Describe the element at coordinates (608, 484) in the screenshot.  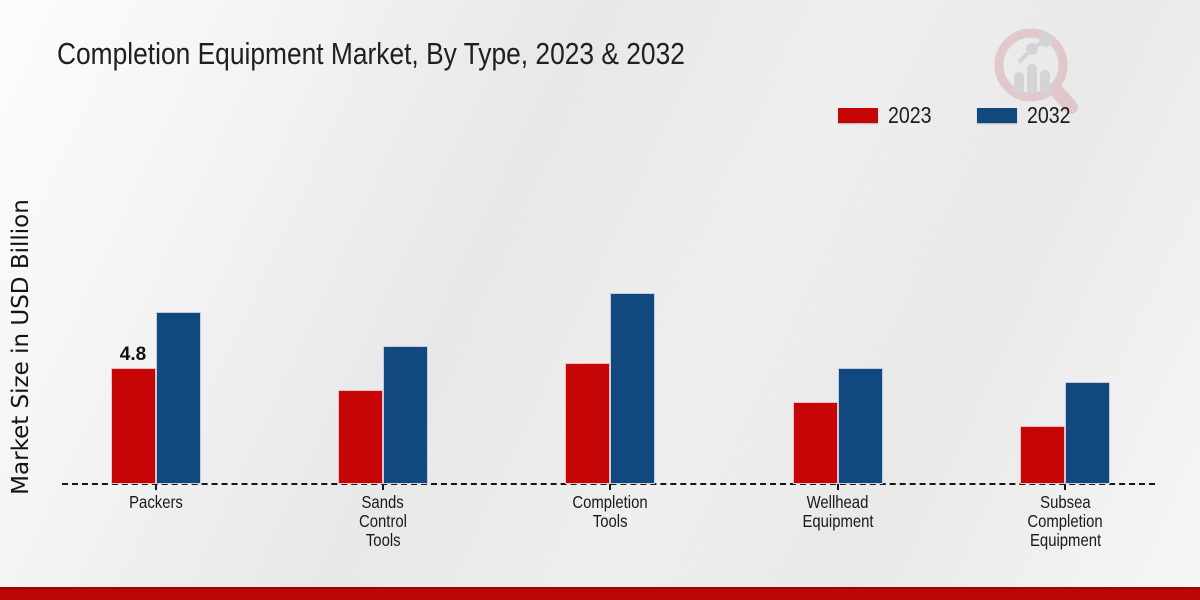
I see `x-axis-baseline` at that location.